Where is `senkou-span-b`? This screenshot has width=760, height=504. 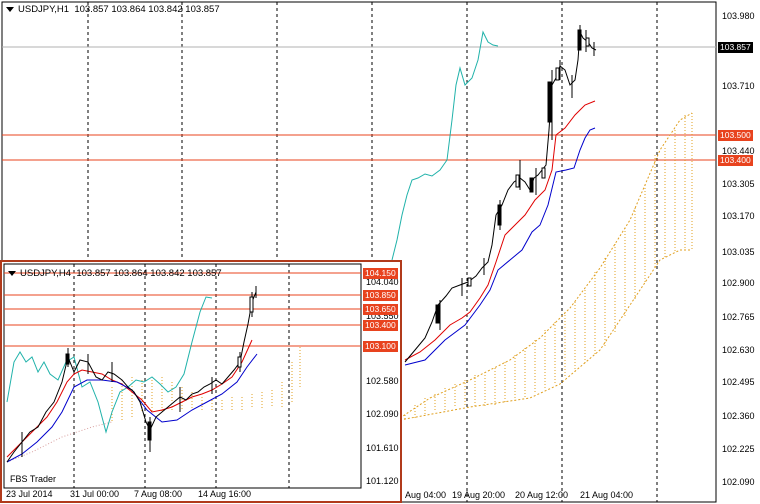
senkou-span-b is located at coordinates (545, 335).